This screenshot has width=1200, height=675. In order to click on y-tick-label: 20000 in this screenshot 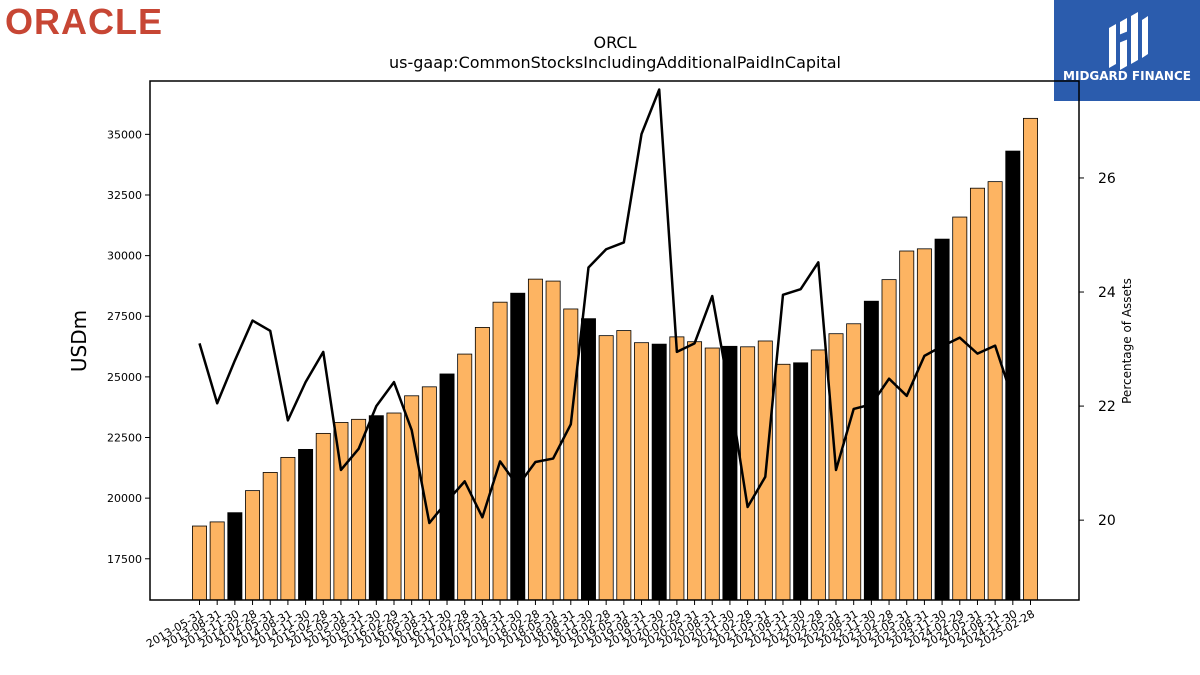, I will do `click(124, 498)`.